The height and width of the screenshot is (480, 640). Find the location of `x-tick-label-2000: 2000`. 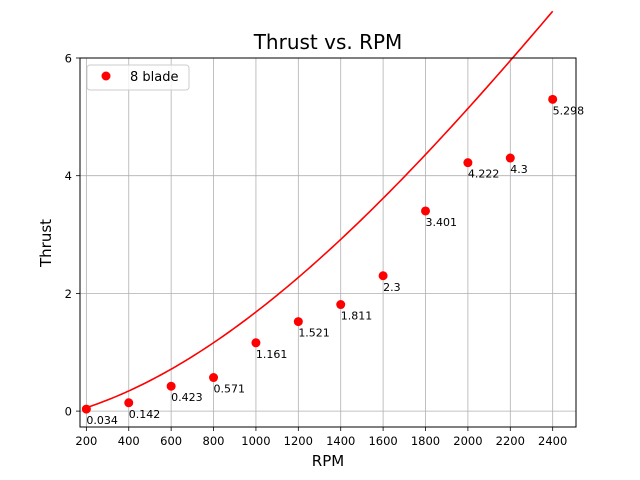

x-tick-label-2000: 2000 is located at coordinates (467, 441).